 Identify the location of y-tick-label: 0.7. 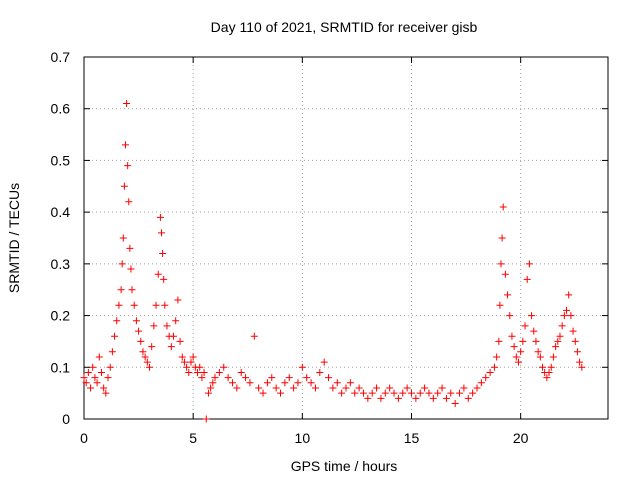
(61, 57).